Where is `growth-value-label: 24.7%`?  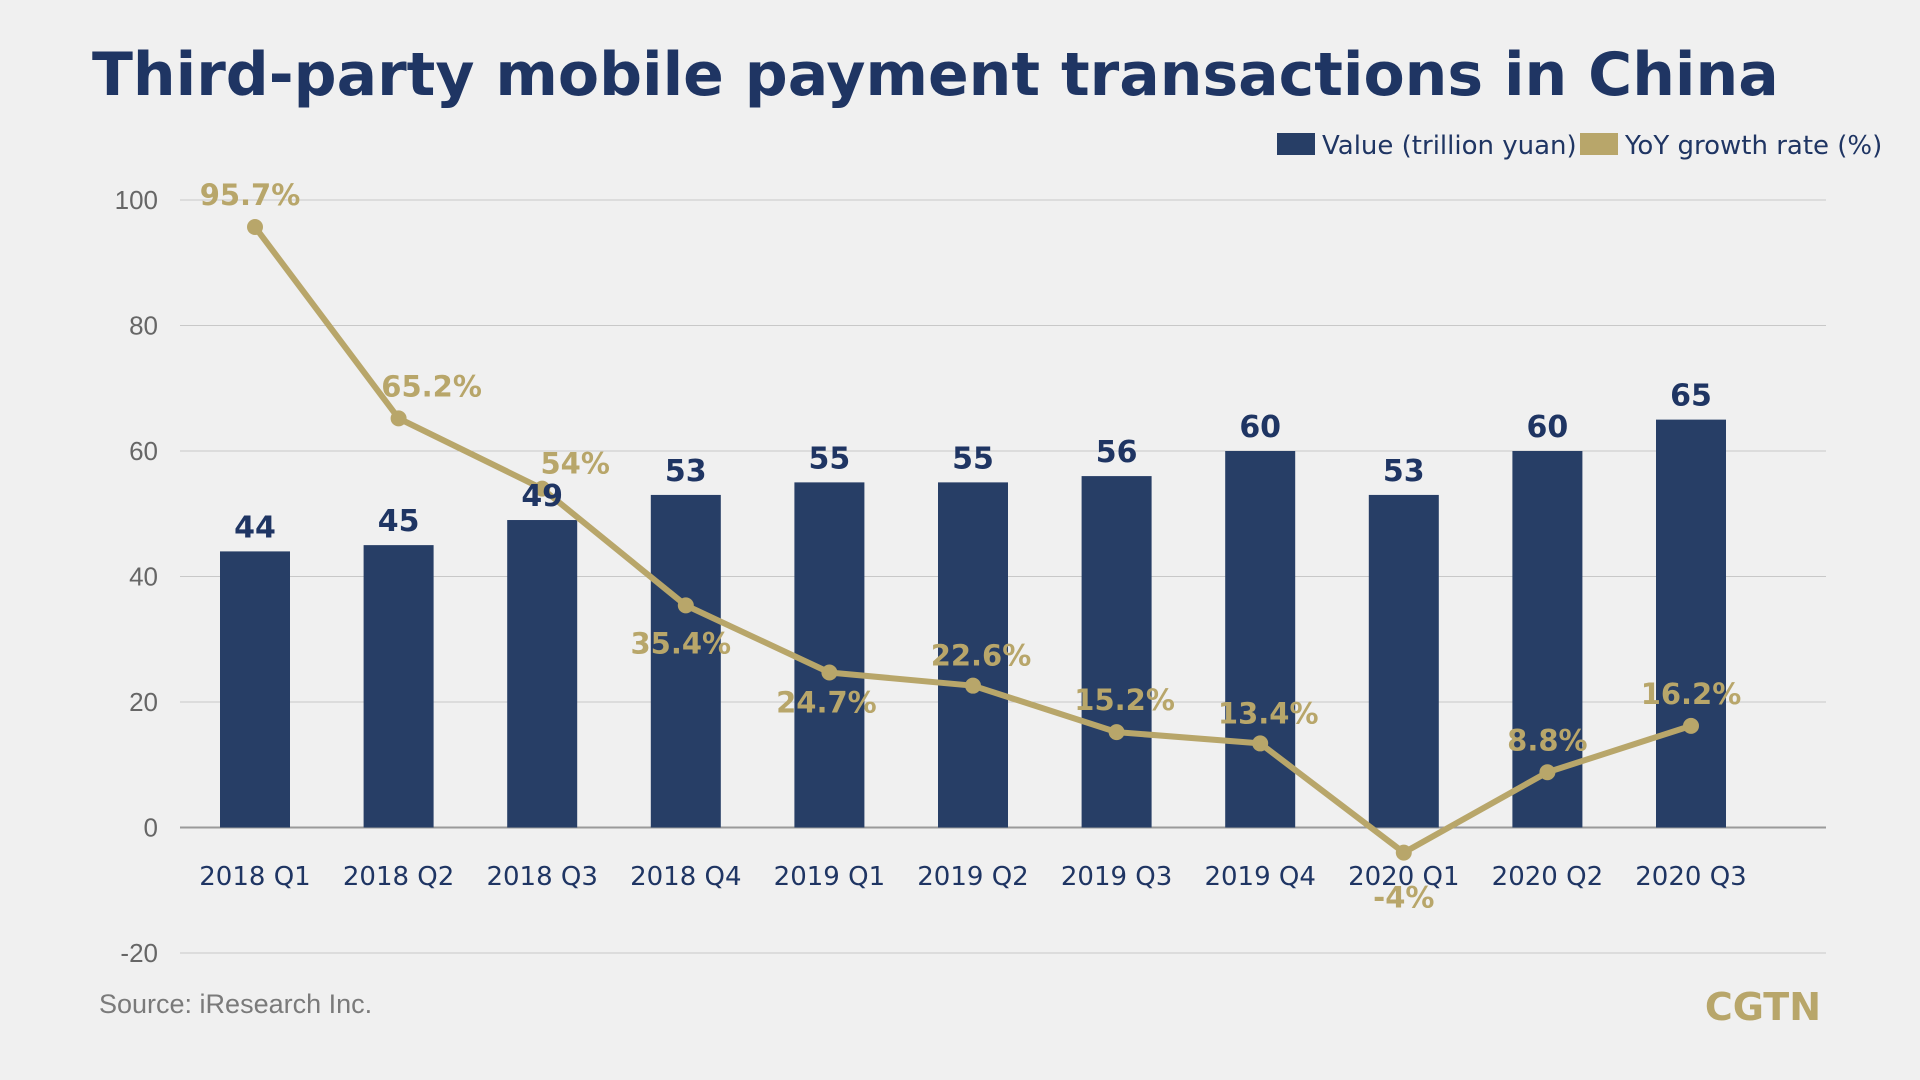 growth-value-label: 24.7% is located at coordinates (826, 703).